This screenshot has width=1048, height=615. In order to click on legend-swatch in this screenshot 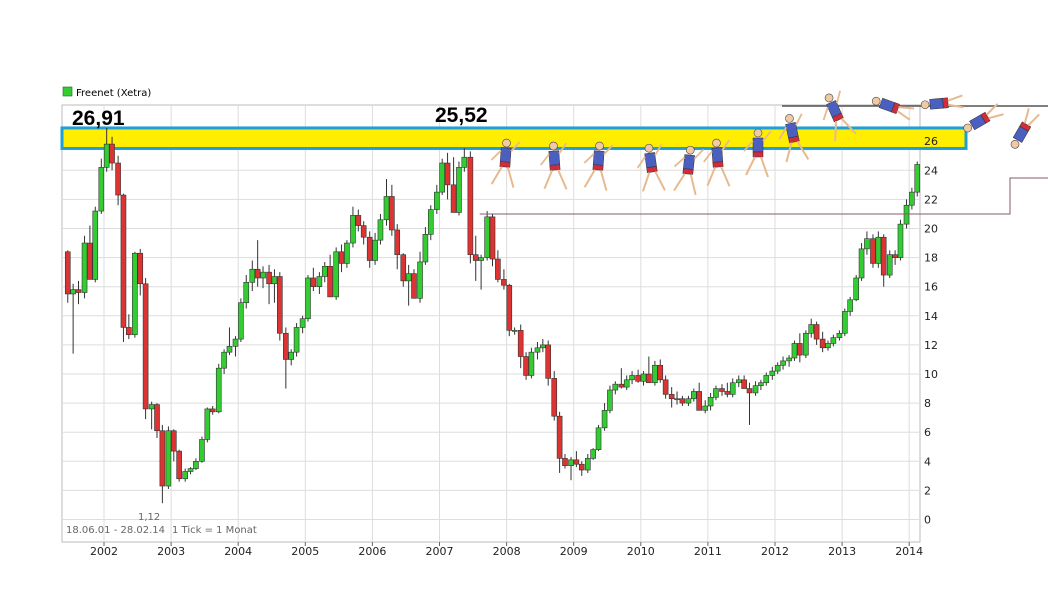, I will do `click(67, 91)`.